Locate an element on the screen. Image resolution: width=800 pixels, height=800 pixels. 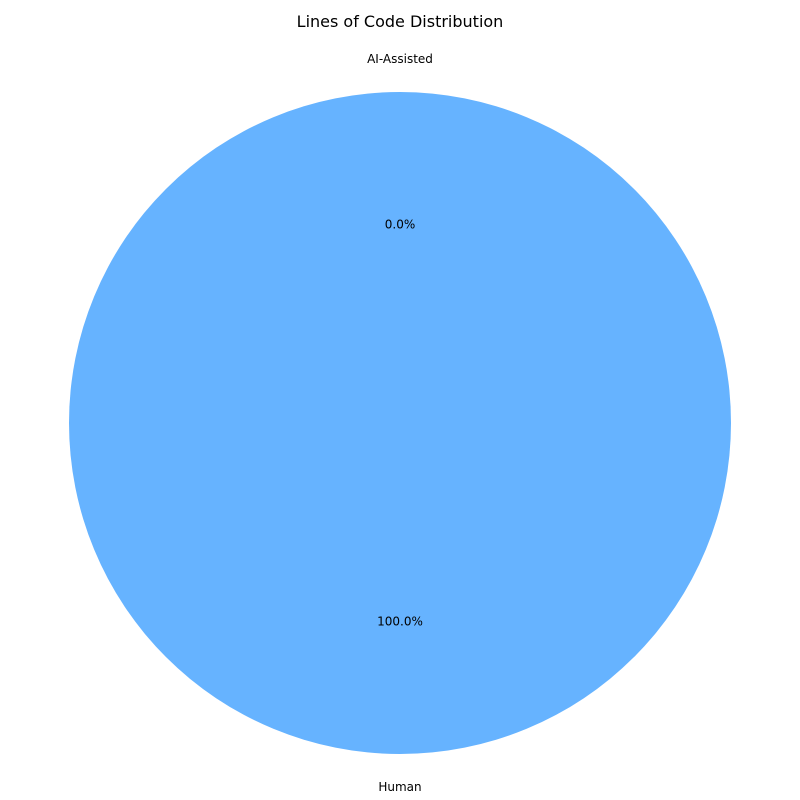
slice-percent-1: 100.0% is located at coordinates (400, 622).